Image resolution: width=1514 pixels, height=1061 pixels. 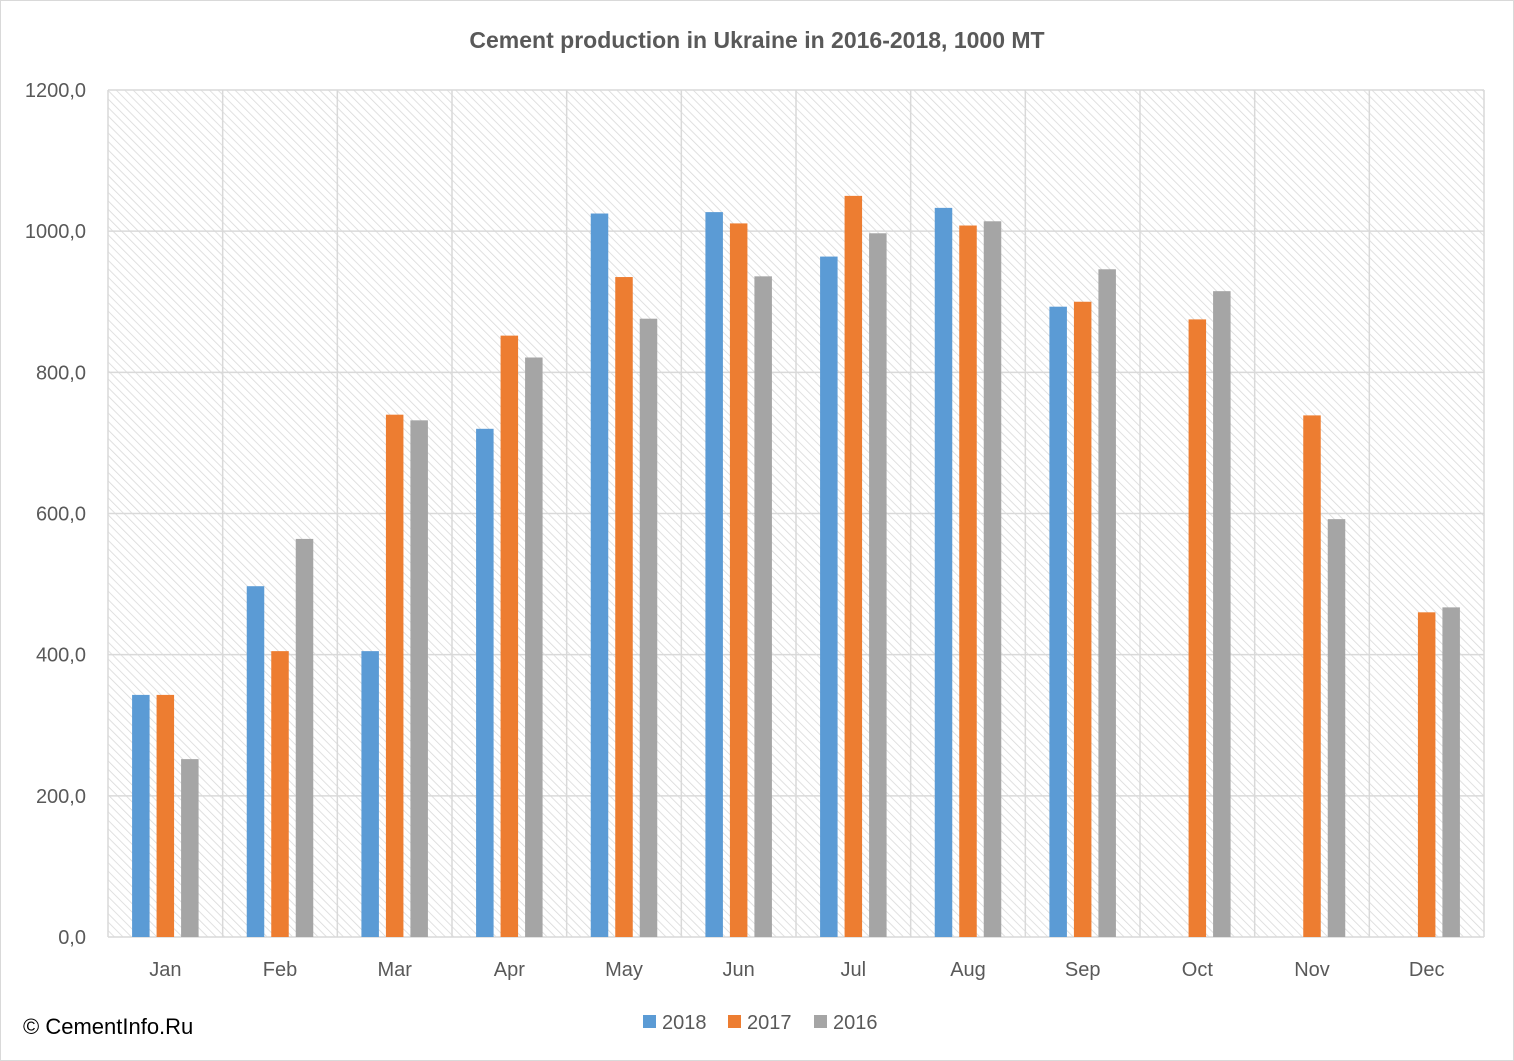 What do you see at coordinates (61, 373) in the screenshot?
I see `y-tick-label: 800,0` at bounding box center [61, 373].